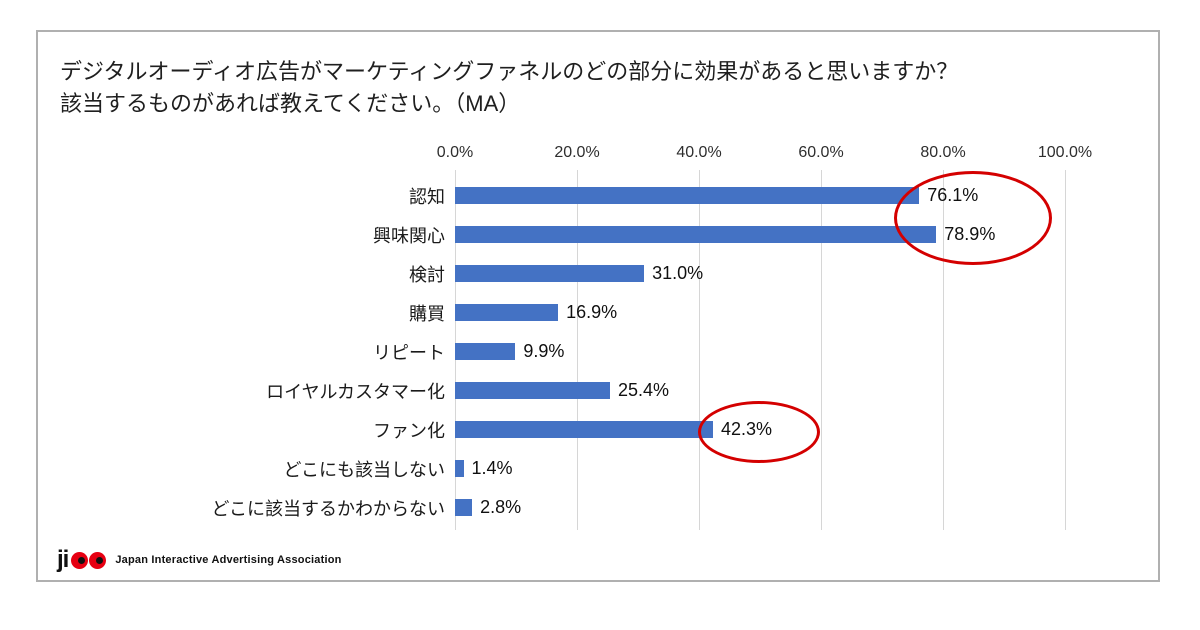  Describe the element at coordinates (501, 507) in the screenshot. I see `value-label: 2.8%` at that location.